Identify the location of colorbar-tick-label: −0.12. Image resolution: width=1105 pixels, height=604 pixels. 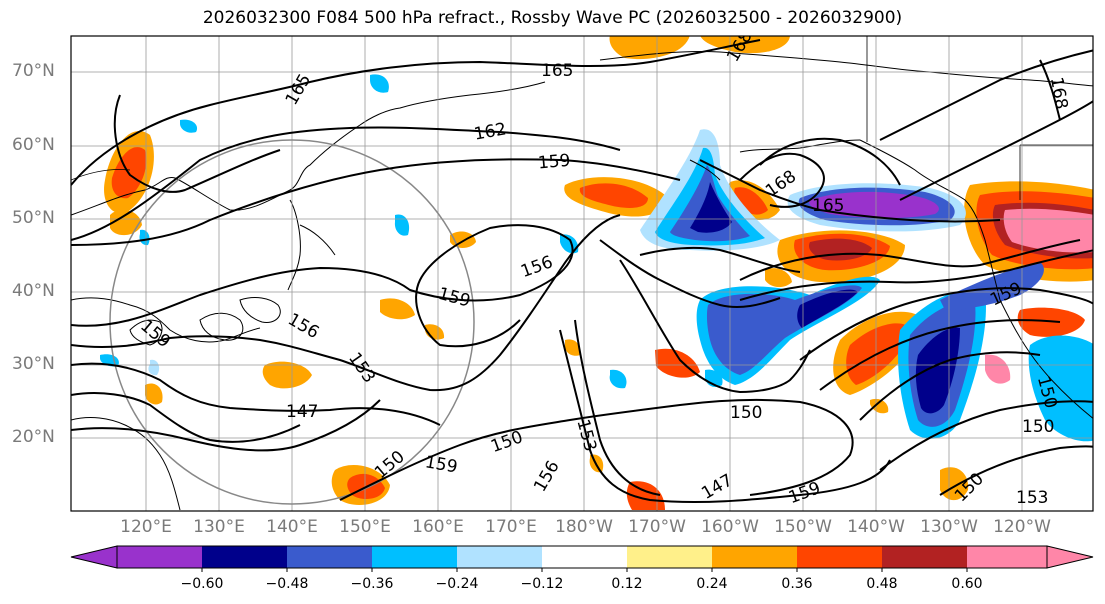
(542, 584).